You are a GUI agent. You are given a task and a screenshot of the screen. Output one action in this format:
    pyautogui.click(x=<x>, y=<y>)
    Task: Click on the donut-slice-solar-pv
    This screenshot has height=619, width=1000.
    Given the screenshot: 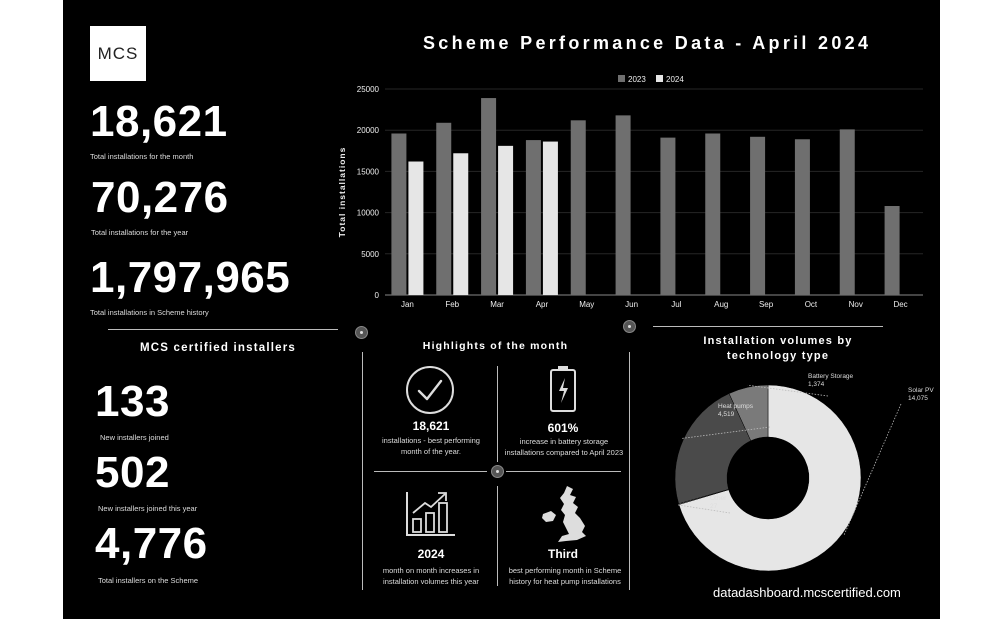 What is the action you would take?
    pyautogui.click(x=770, y=478)
    